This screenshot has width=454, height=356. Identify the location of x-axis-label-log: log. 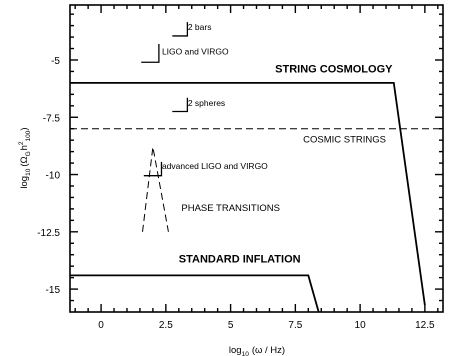
(235, 350).